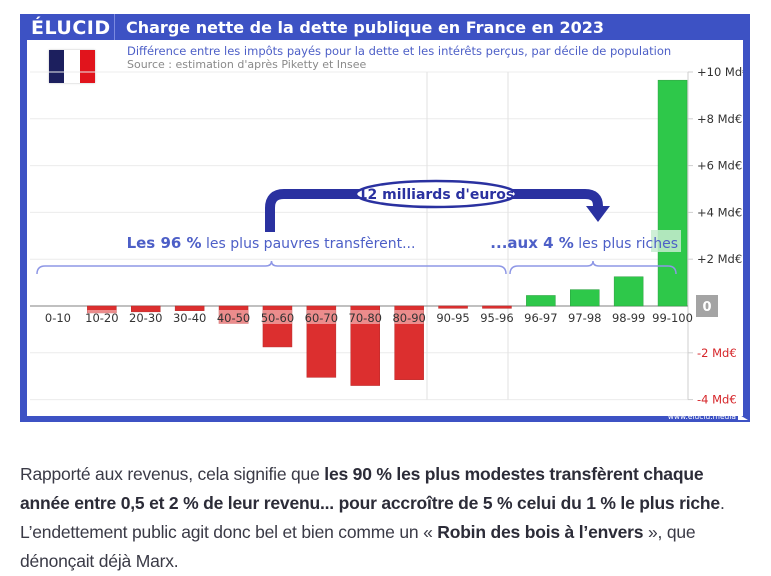 Image resolution: width=771 pixels, height=576 pixels. I want to click on annotation-right: ...aux 4 % les plus riches, so click(584, 243).